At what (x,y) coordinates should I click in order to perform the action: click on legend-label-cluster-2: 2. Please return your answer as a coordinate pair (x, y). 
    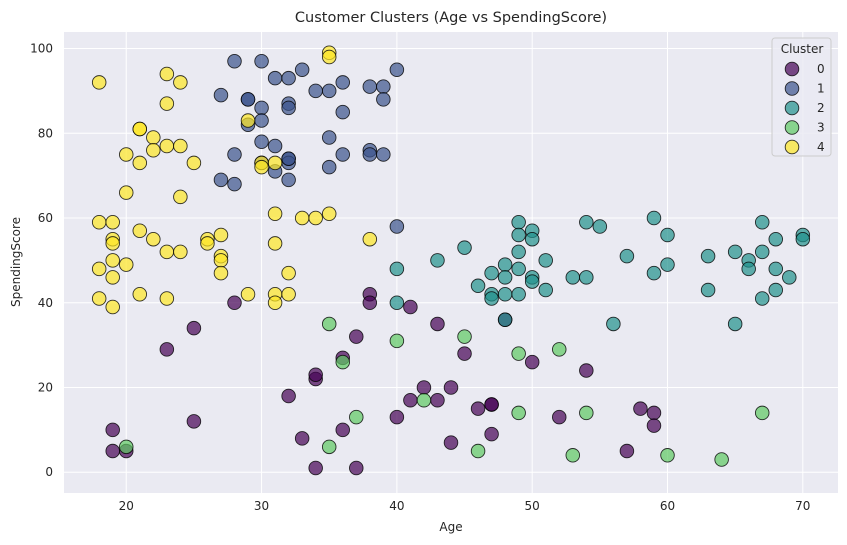
    Looking at the image, I should click on (821, 108).